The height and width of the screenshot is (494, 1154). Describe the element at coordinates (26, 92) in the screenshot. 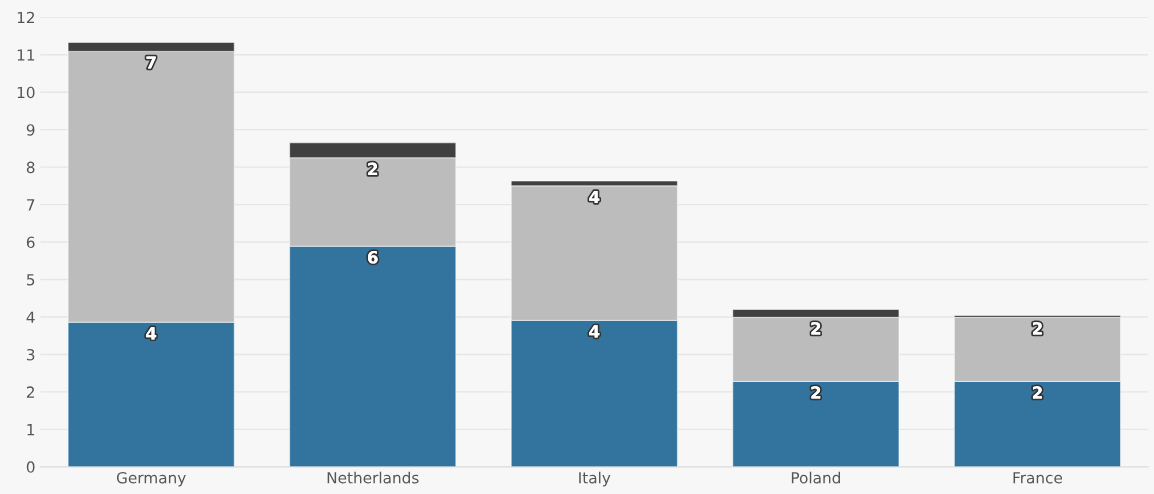

I see `y-tick-label: 10` at that location.